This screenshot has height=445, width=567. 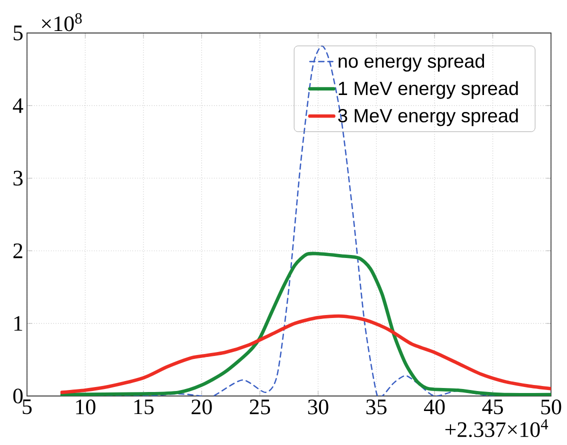 I want to click on y-tick-label: 3, so click(x=18, y=178).